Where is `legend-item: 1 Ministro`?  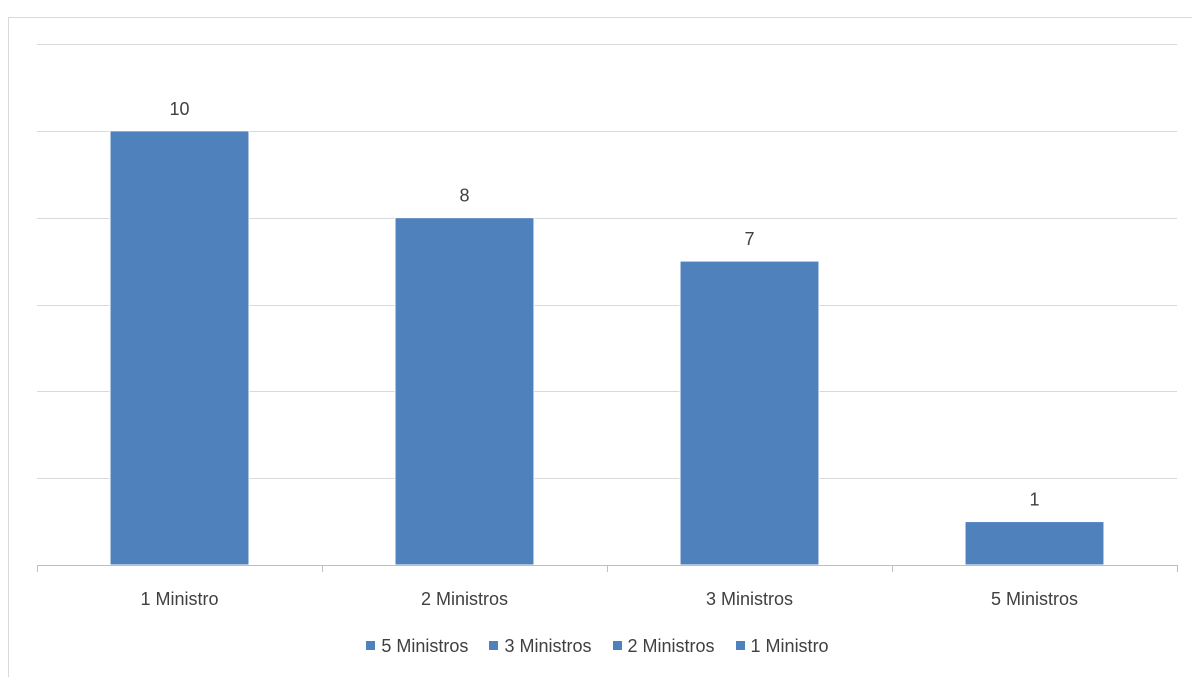 legend-item: 1 Ministro is located at coordinates (782, 646).